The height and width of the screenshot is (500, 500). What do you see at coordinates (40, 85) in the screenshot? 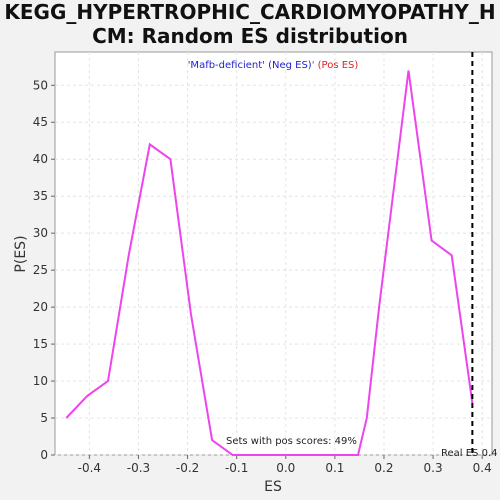
I see `y-tick-label: 50` at bounding box center [40, 85].